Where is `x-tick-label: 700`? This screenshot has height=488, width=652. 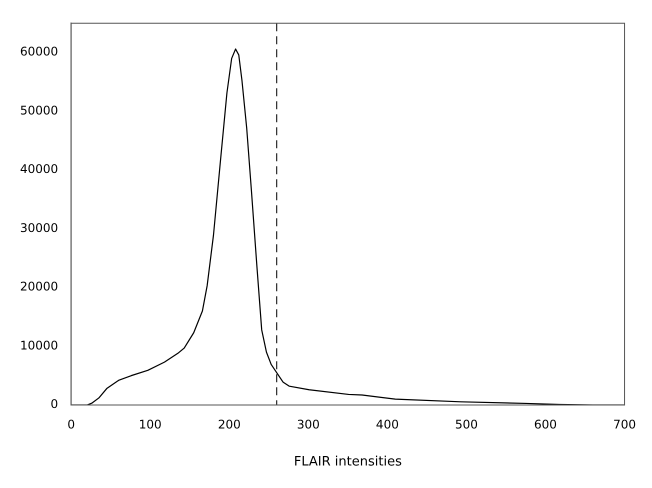
x-tick-label: 700 is located at coordinates (624, 424).